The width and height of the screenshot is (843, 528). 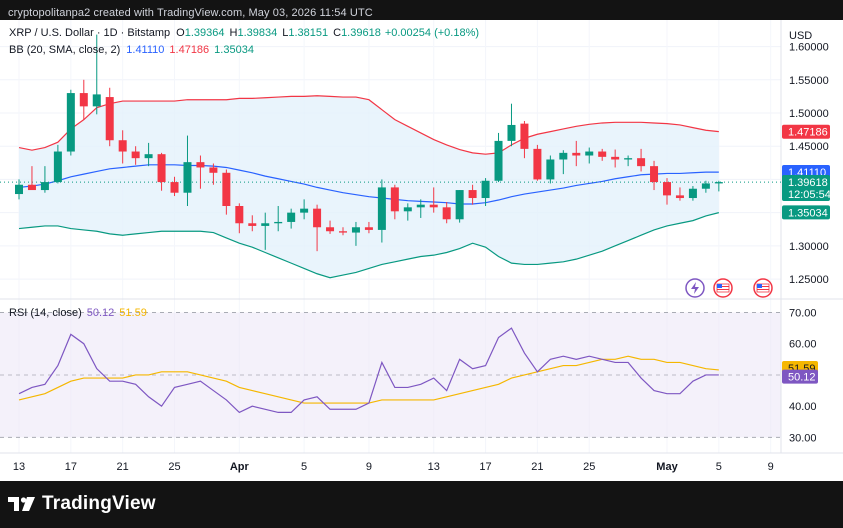 I want to click on bb-legend-lower: 1.35034, so click(x=234, y=50).